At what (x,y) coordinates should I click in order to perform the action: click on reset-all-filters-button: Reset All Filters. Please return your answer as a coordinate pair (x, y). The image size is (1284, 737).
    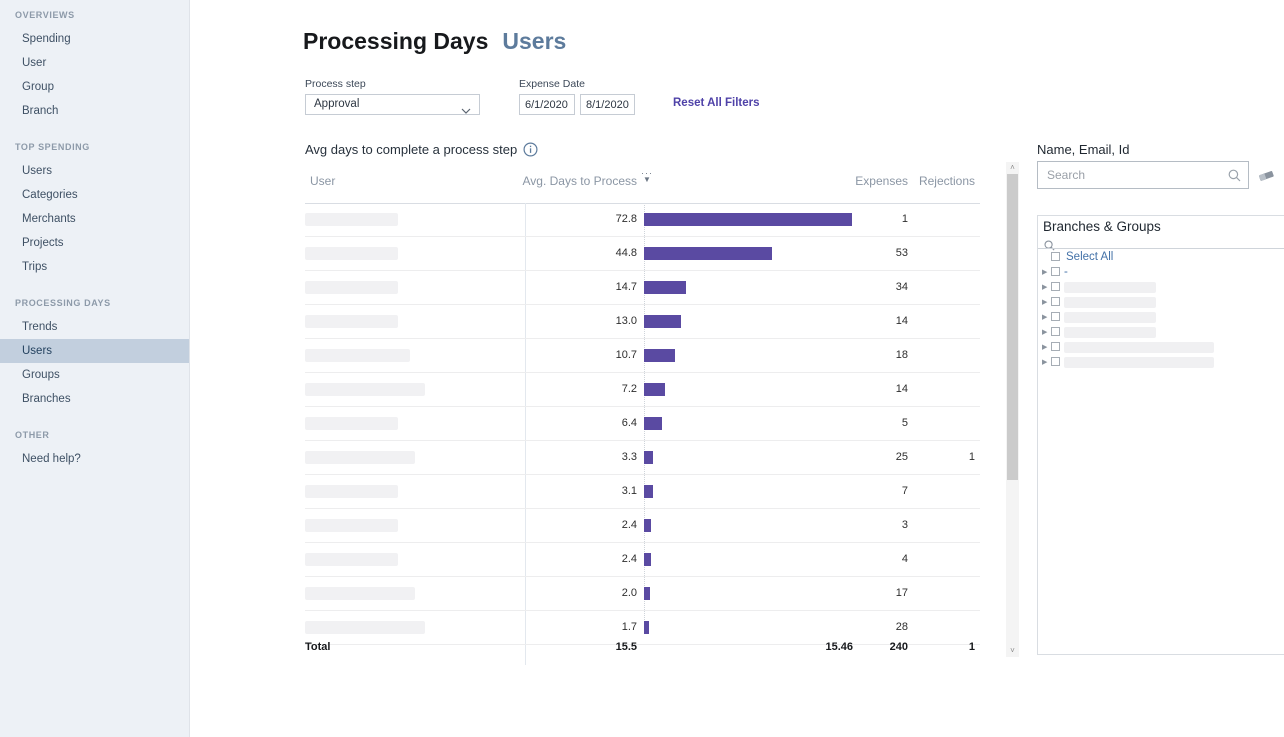
    Looking at the image, I should click on (716, 103).